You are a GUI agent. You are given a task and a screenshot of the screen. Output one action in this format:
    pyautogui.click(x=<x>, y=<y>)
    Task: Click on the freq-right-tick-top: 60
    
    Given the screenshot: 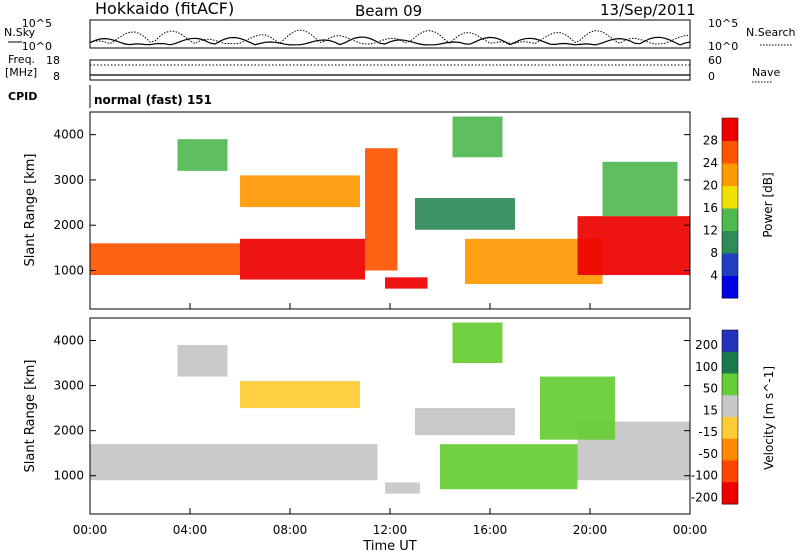 What is the action you would take?
    pyautogui.click(x=715, y=60)
    